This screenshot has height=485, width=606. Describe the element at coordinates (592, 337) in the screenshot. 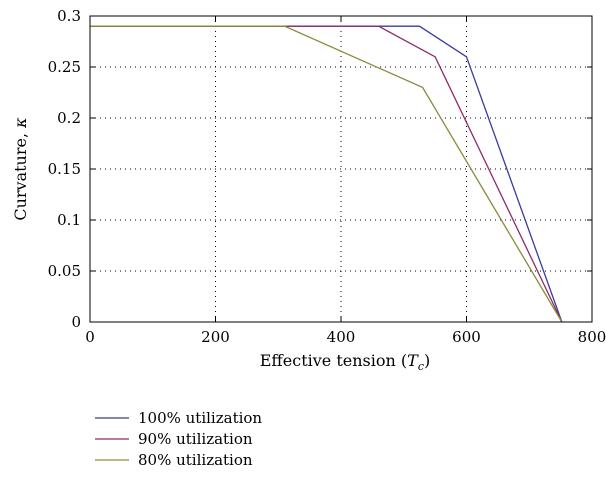

I see `x-tick-label: 800` at that location.